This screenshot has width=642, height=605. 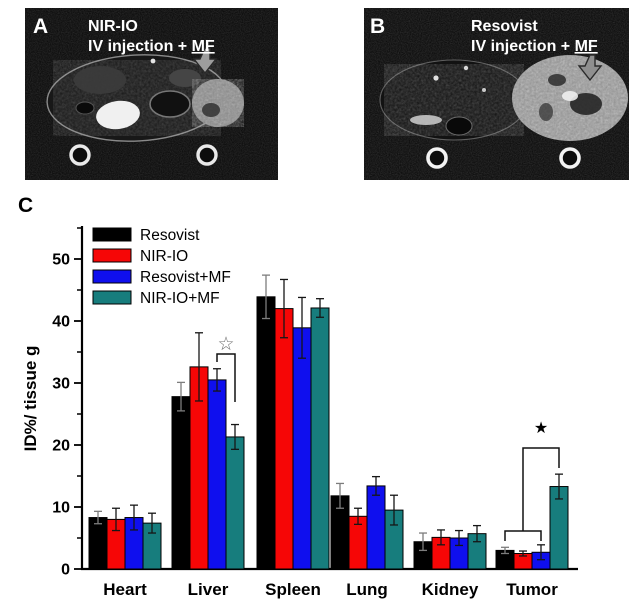 I want to click on panel-a-injection-label: IV injection + MF, so click(x=151, y=46).